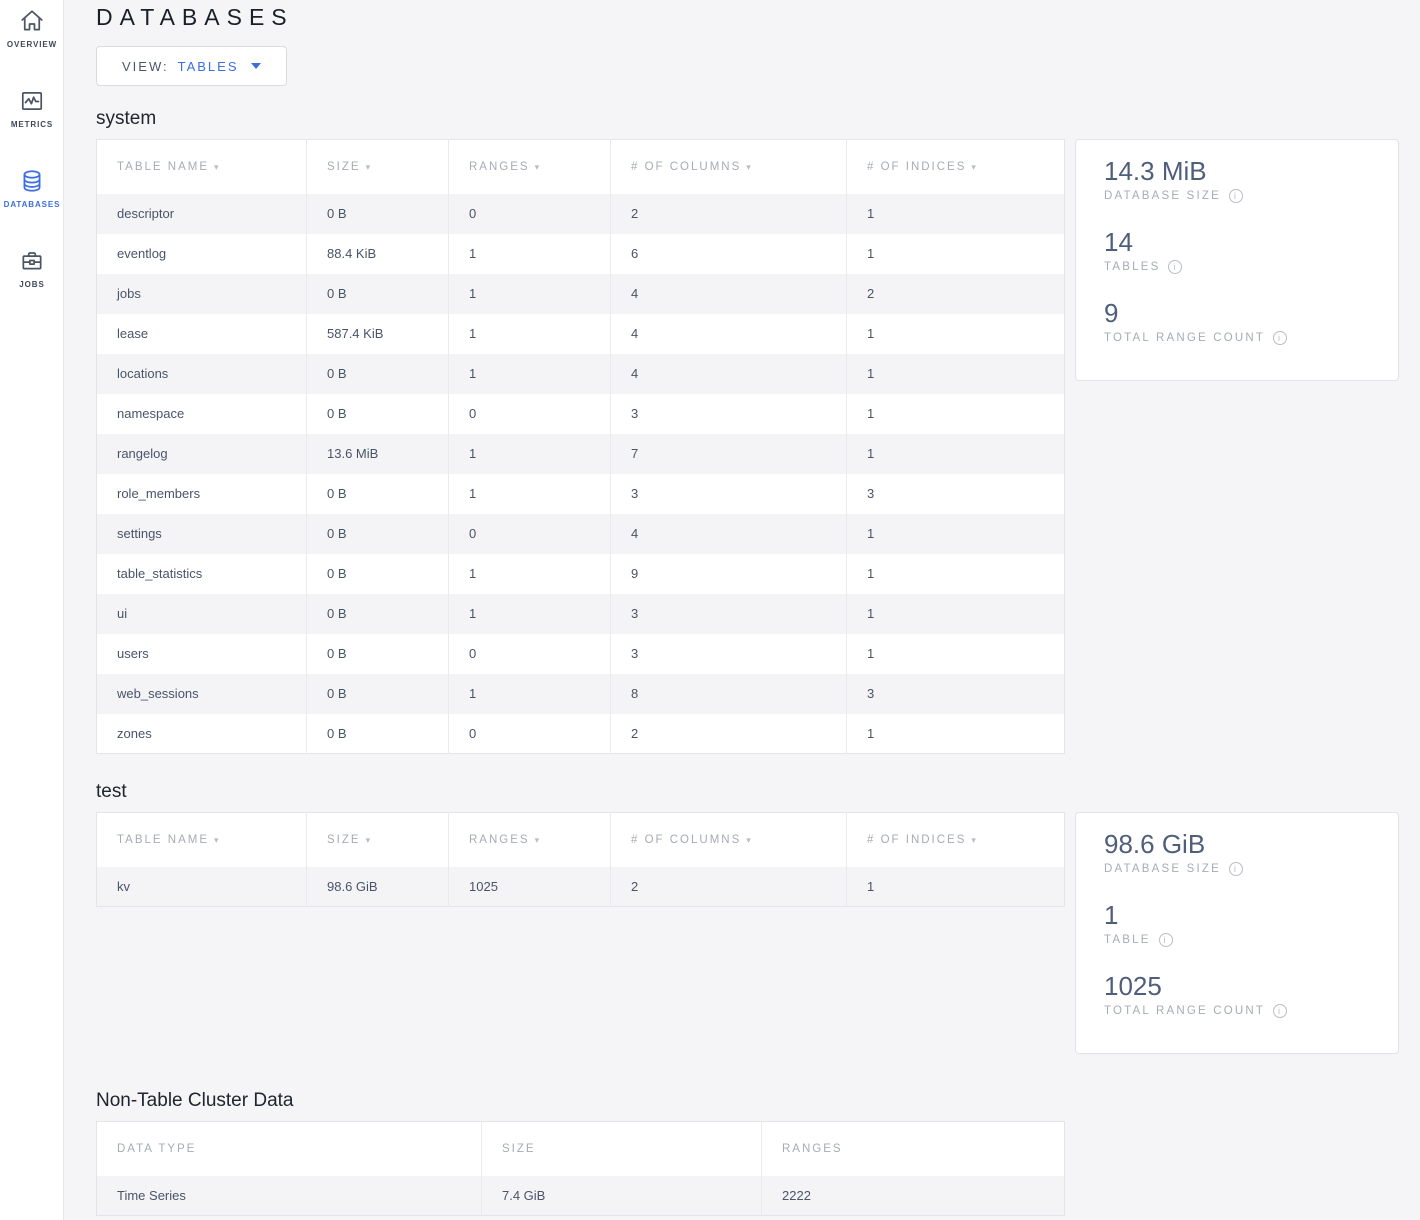 The image size is (1420, 1220). I want to click on table-link: lease, so click(201, 333).